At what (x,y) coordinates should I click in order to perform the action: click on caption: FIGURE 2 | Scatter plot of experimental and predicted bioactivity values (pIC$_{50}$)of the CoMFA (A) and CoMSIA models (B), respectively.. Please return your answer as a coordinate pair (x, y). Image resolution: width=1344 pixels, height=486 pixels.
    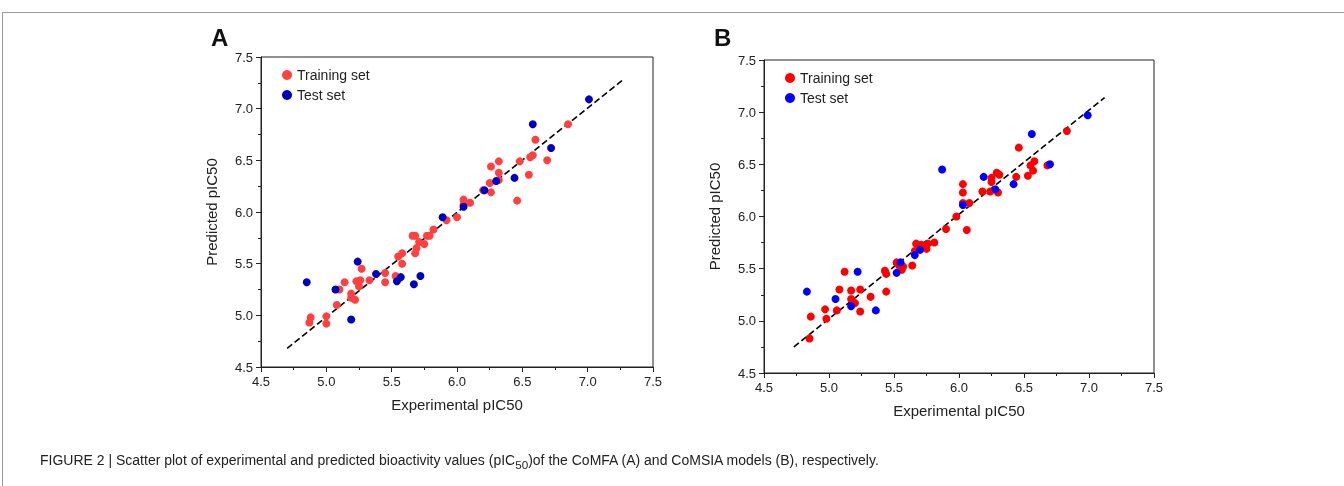
    Looking at the image, I should click on (459, 461).